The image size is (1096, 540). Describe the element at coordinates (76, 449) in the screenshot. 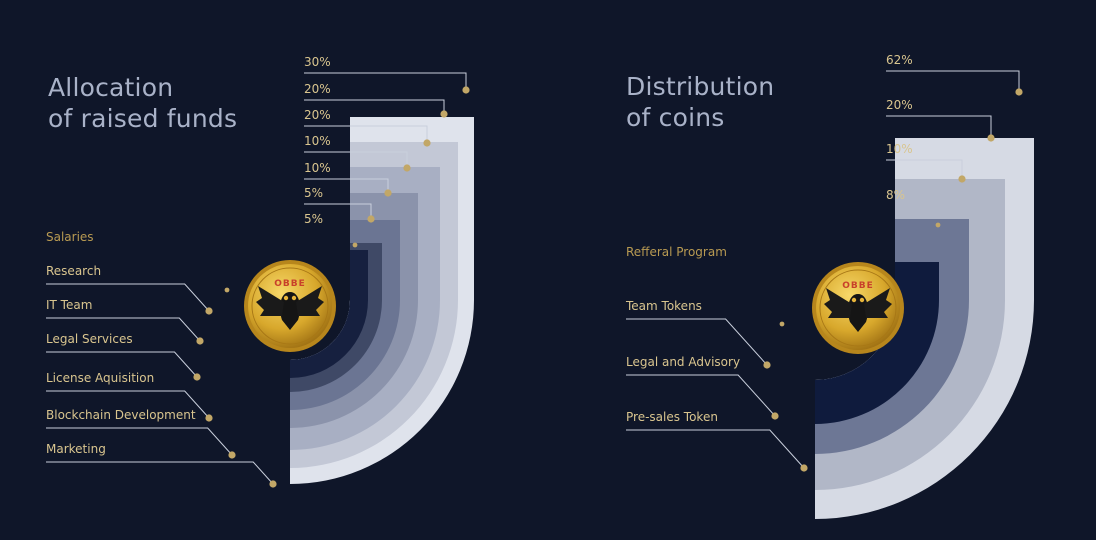

I see `category-label: Marketing` at that location.